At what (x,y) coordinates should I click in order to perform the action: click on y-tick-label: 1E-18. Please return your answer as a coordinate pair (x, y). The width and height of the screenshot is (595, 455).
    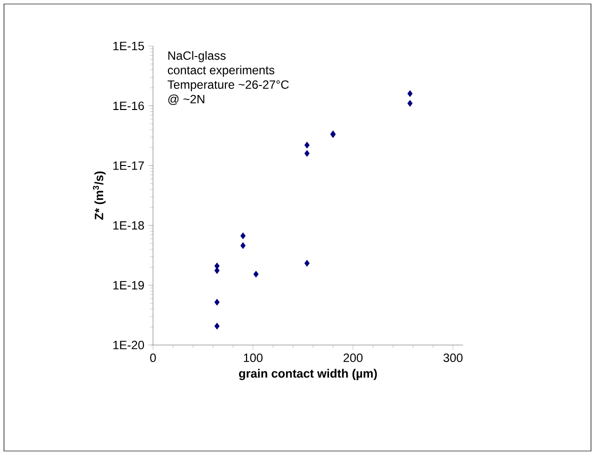
    Looking at the image, I should click on (128, 225).